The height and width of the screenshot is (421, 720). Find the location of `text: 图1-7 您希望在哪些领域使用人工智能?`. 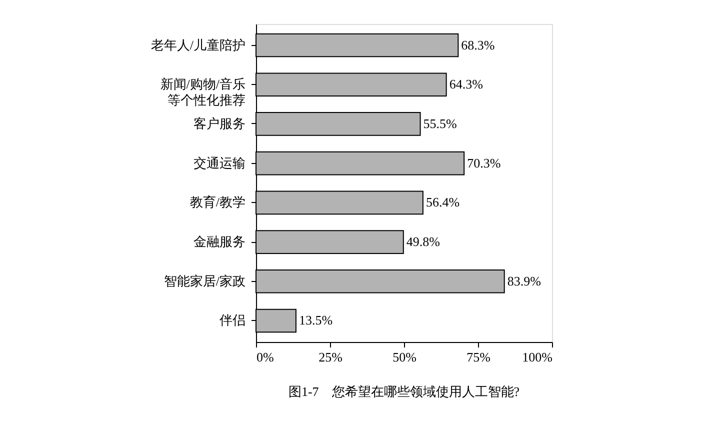

text: 图1-7 您希望在哪些领域使用人工智能? is located at coordinates (404, 391).